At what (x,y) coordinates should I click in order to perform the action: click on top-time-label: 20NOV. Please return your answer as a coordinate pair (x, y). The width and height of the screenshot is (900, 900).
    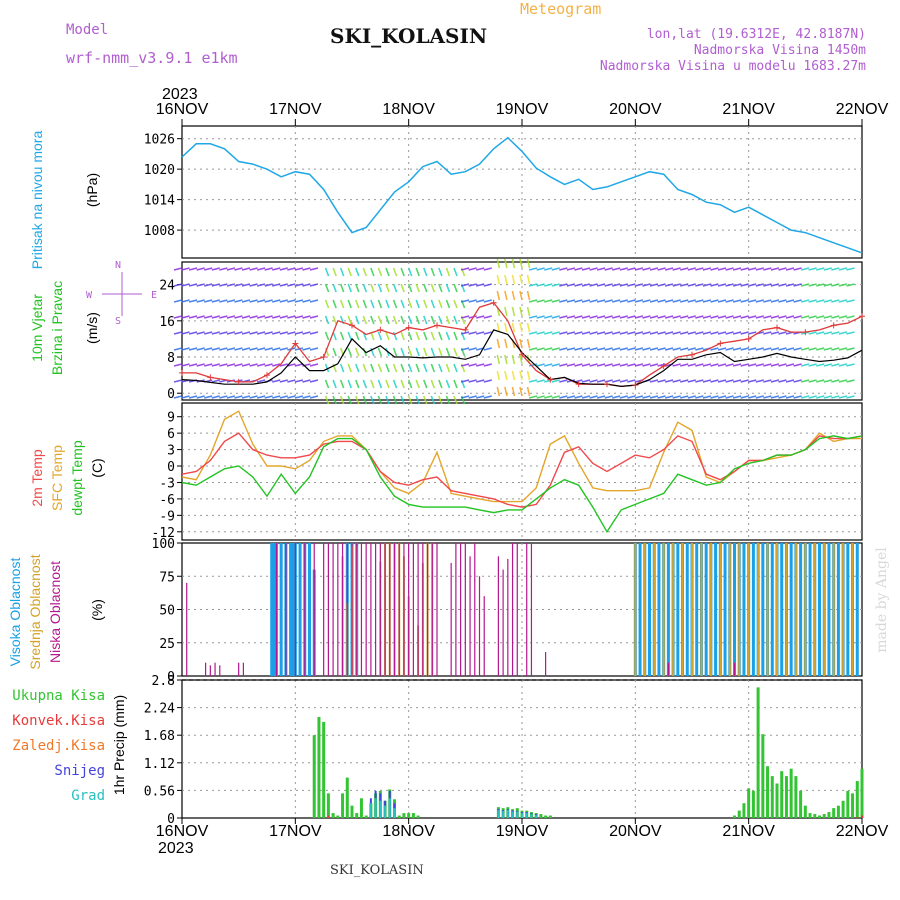
    Looking at the image, I should click on (635, 109).